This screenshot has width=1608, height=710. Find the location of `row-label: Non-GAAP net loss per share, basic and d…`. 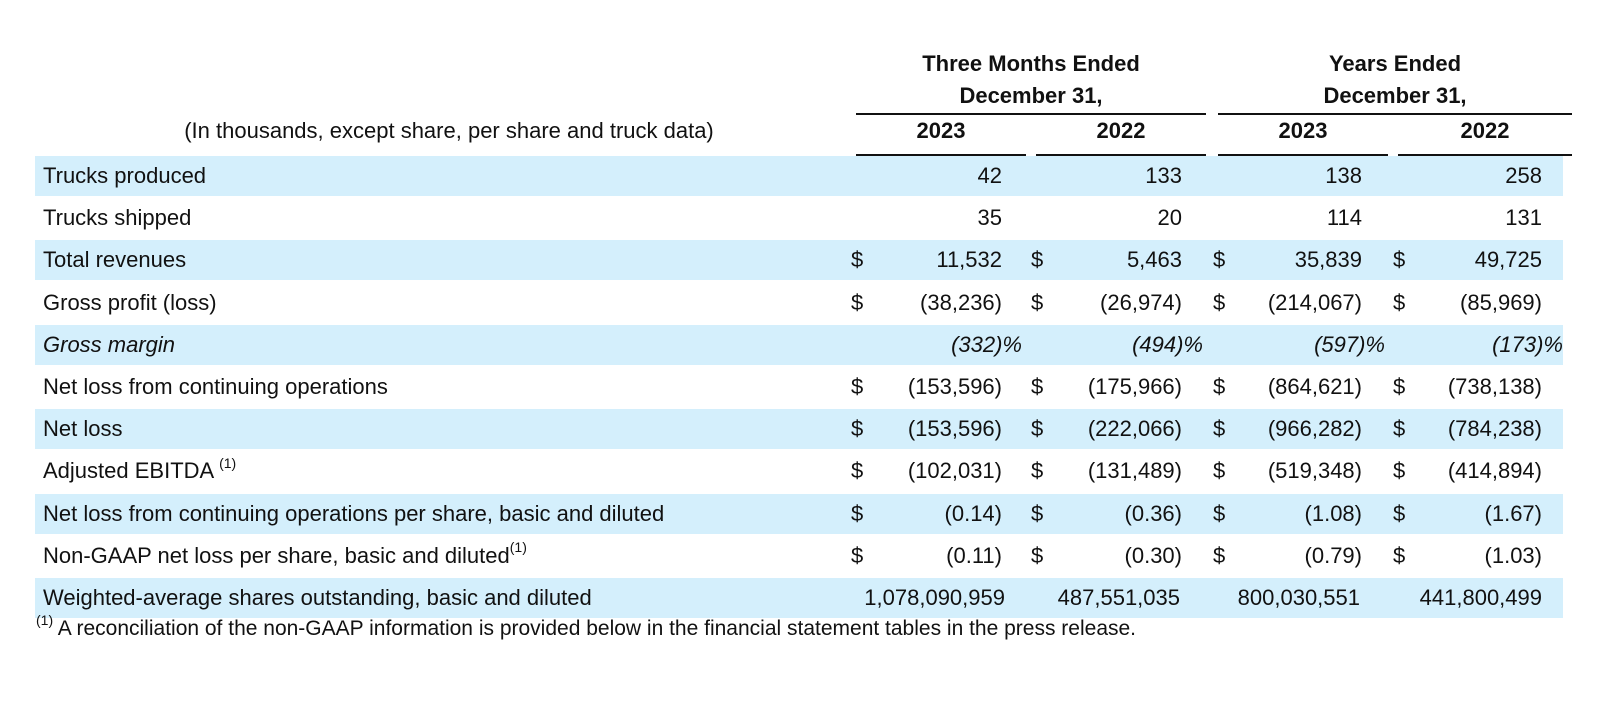

row-label: Non-GAAP net loss per share, basic and d… is located at coordinates (285, 556).